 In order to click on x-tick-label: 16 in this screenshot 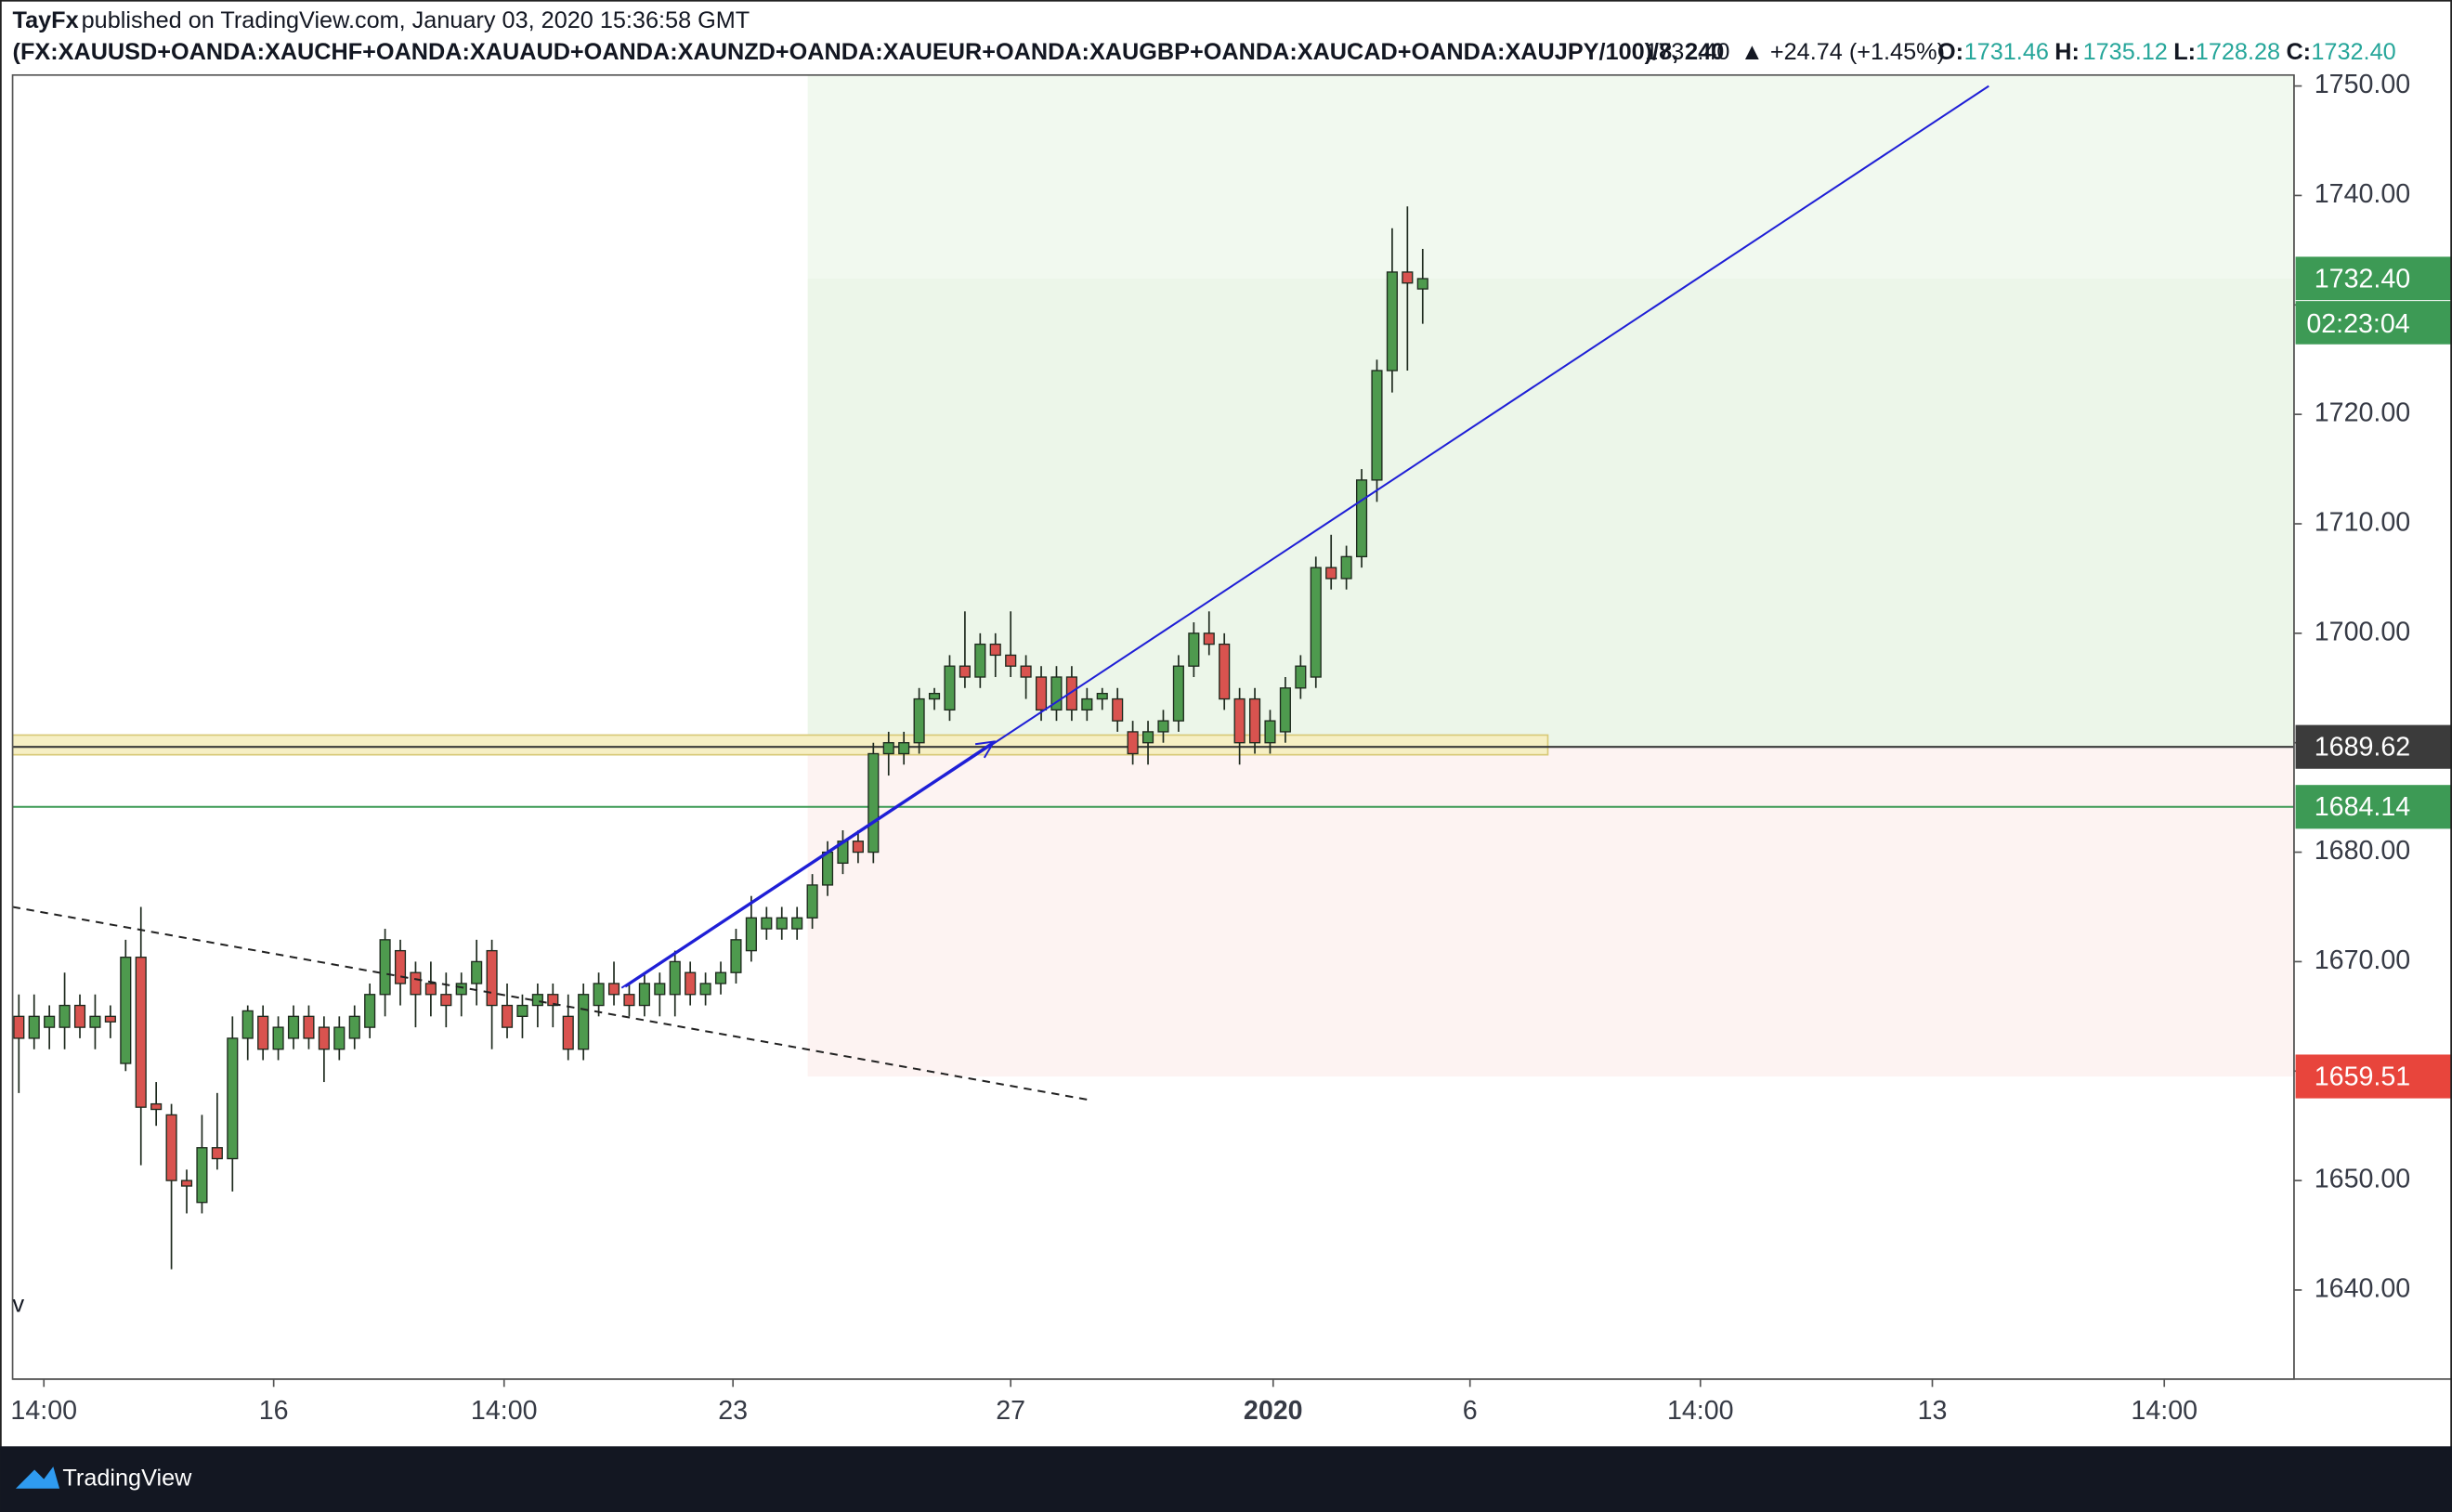, I will do `click(274, 1411)`.